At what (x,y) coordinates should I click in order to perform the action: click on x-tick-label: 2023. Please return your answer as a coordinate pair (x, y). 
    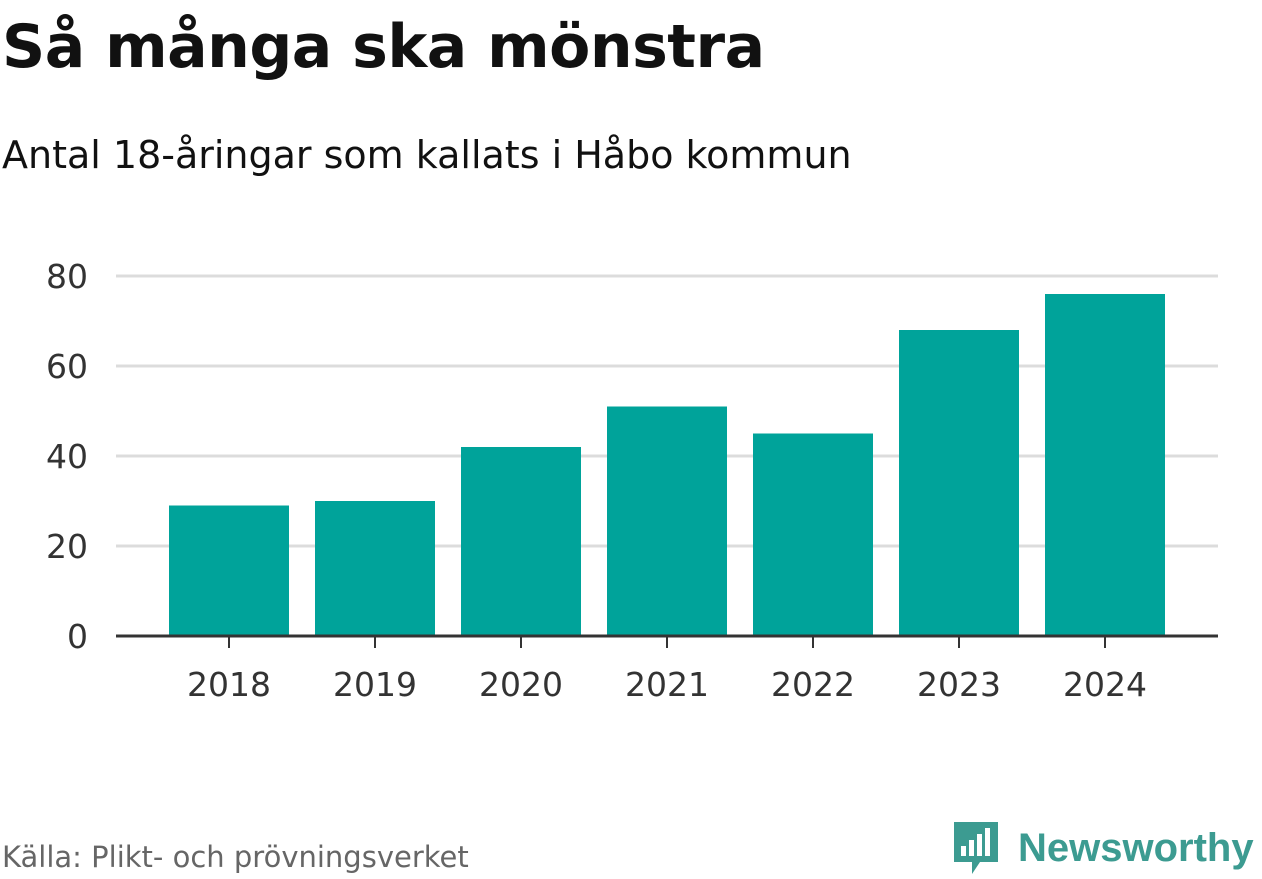
    Looking at the image, I should click on (959, 684).